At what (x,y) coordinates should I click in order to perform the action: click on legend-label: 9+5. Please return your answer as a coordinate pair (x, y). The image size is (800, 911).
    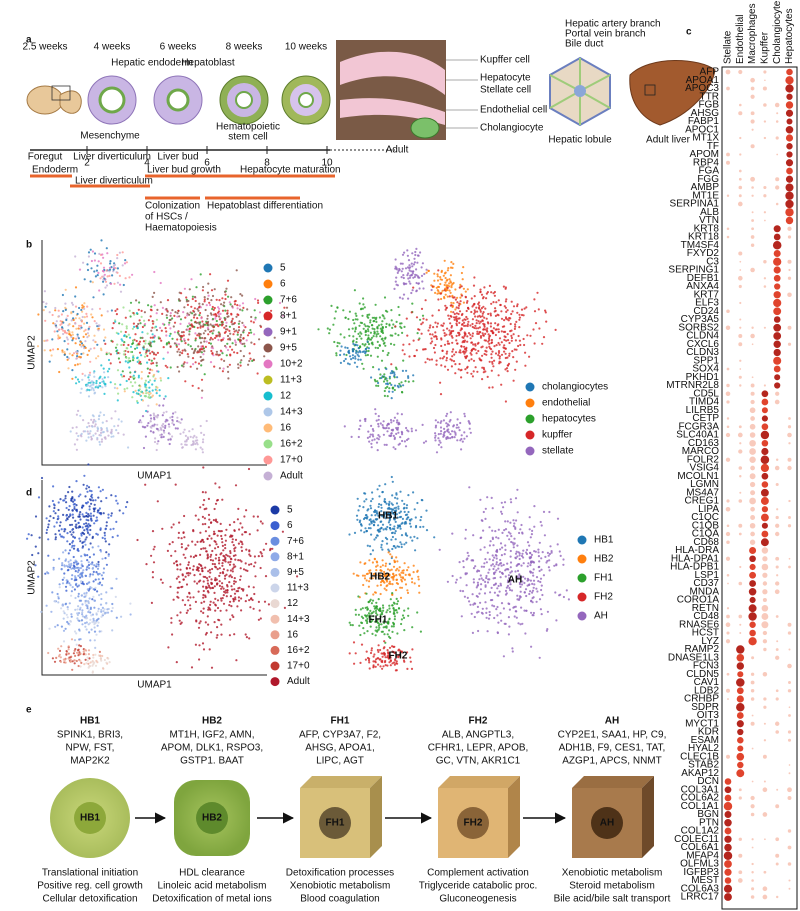
    Looking at the image, I should click on (288, 348).